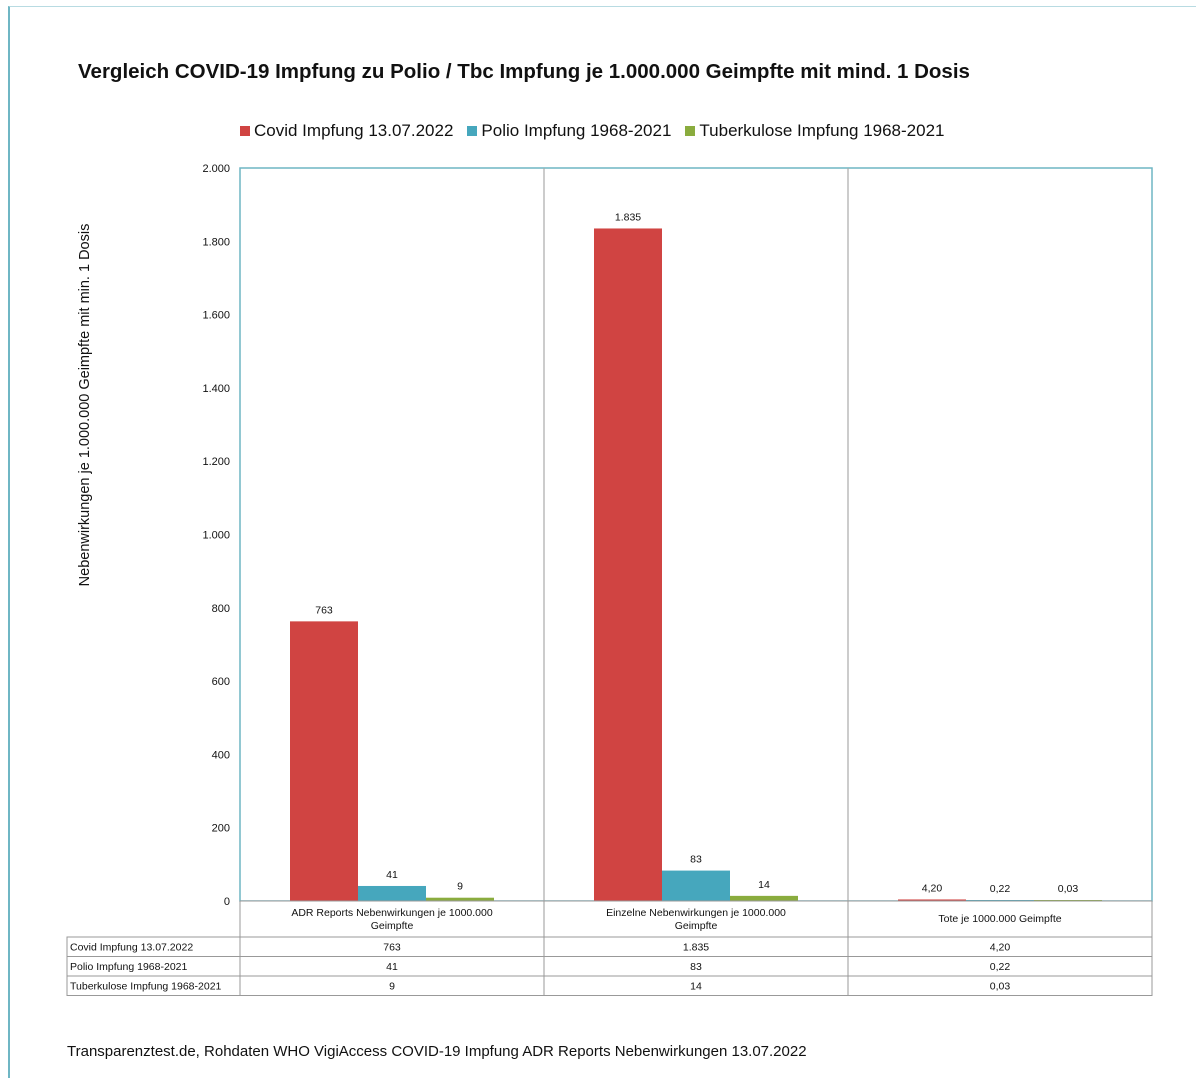  What do you see at coordinates (324, 610) in the screenshot?
I see `data-label: 763` at bounding box center [324, 610].